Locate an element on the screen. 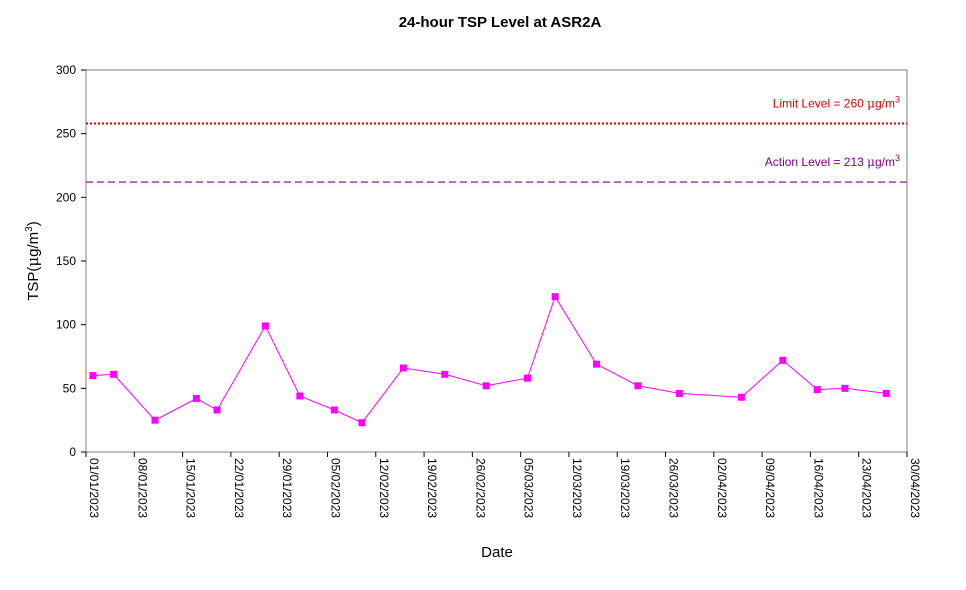  y-axis-label-unit: g/m is located at coordinates (33, 244).